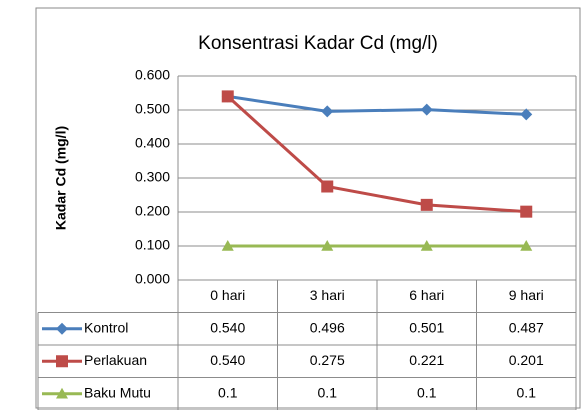  What do you see at coordinates (152, 177) in the screenshot?
I see `y-tick-label: 0.300` at bounding box center [152, 177].